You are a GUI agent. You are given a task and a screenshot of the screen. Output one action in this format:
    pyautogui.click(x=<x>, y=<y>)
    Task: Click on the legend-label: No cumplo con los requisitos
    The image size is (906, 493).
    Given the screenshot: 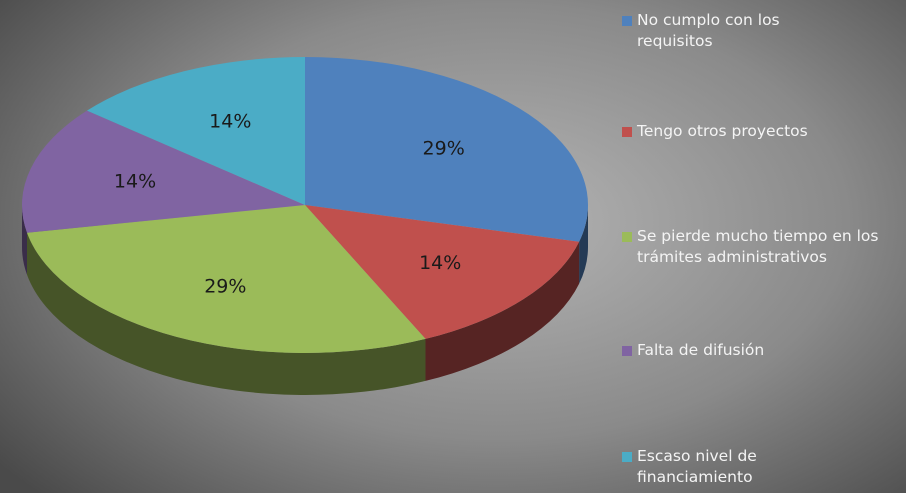 What is the action you would take?
    pyautogui.click(x=708, y=30)
    